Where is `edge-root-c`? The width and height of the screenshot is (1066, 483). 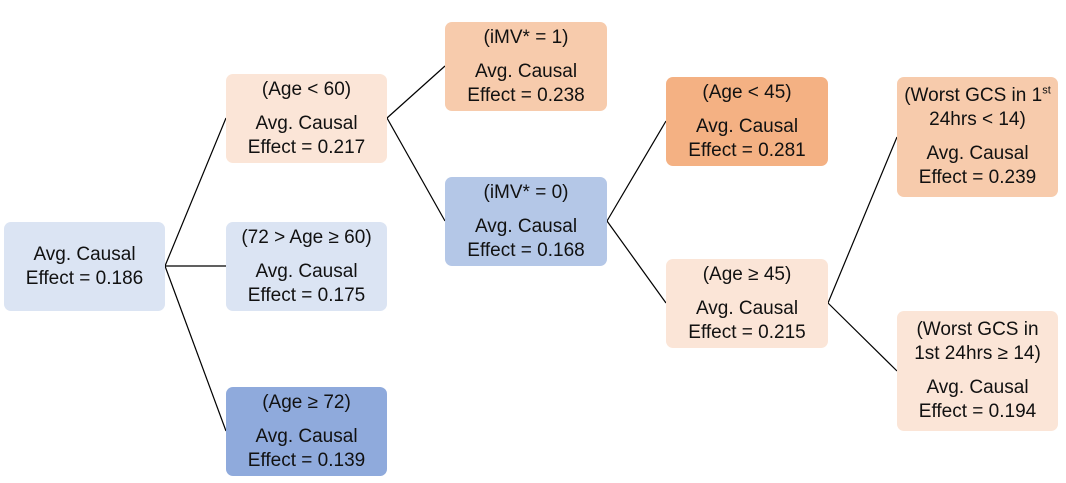
edge-root-c is located at coordinates (195, 348).